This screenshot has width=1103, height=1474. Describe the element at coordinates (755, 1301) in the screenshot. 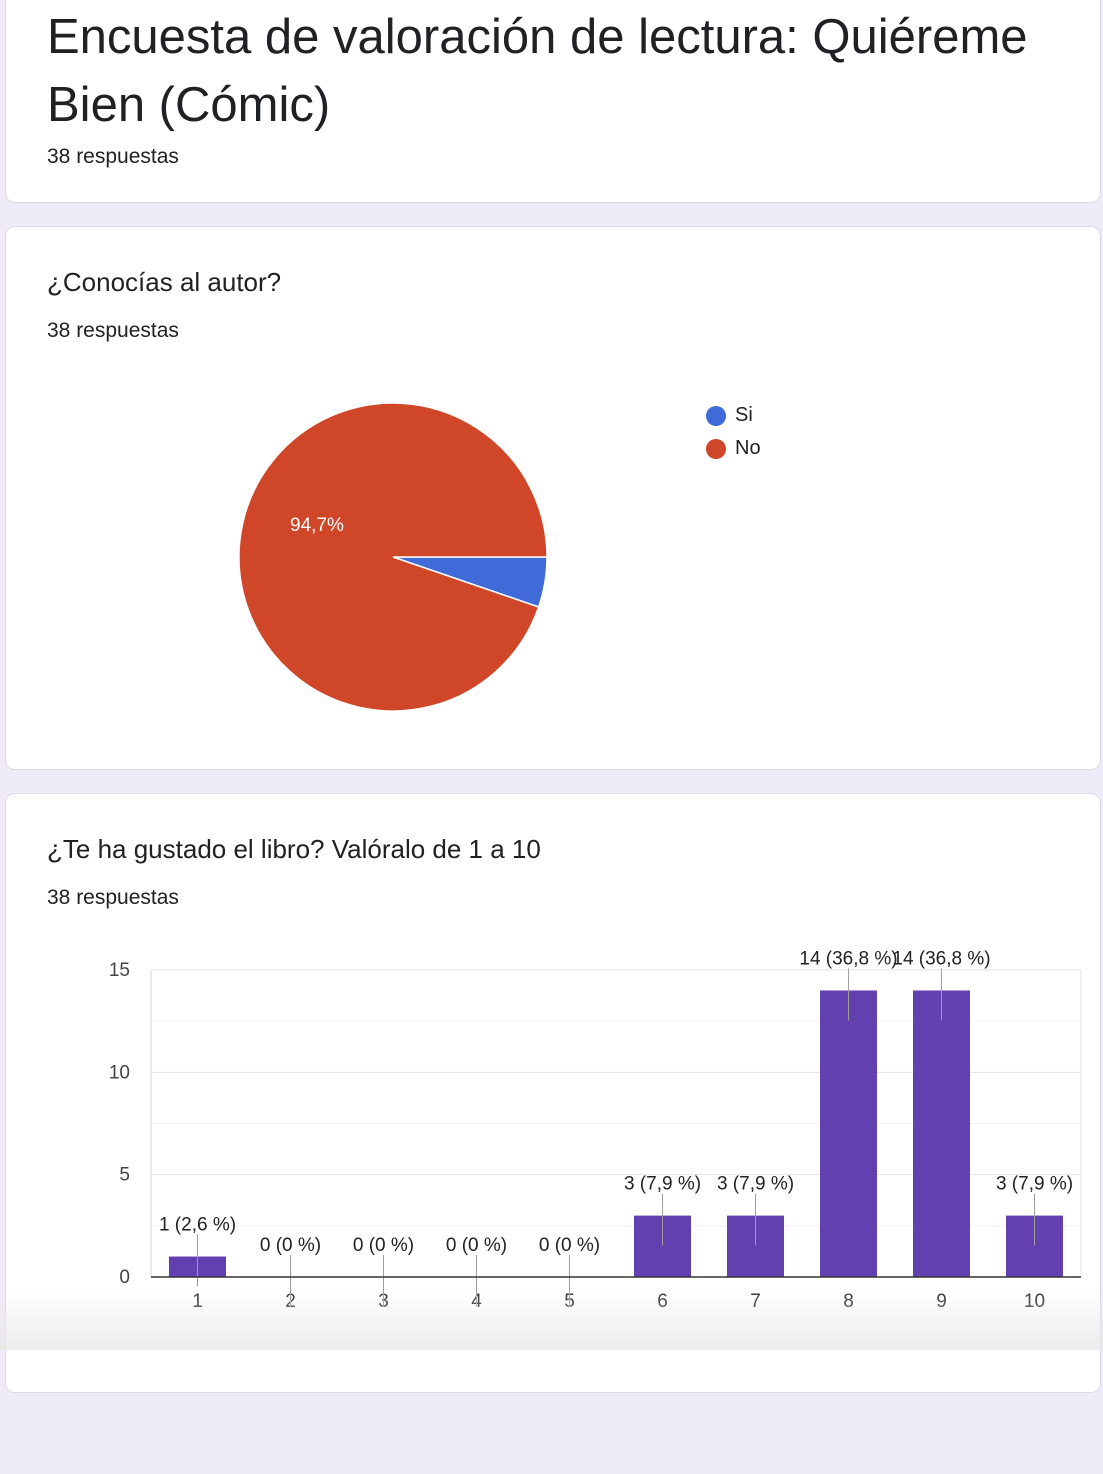

I see `x-tick-label: 7` at that location.